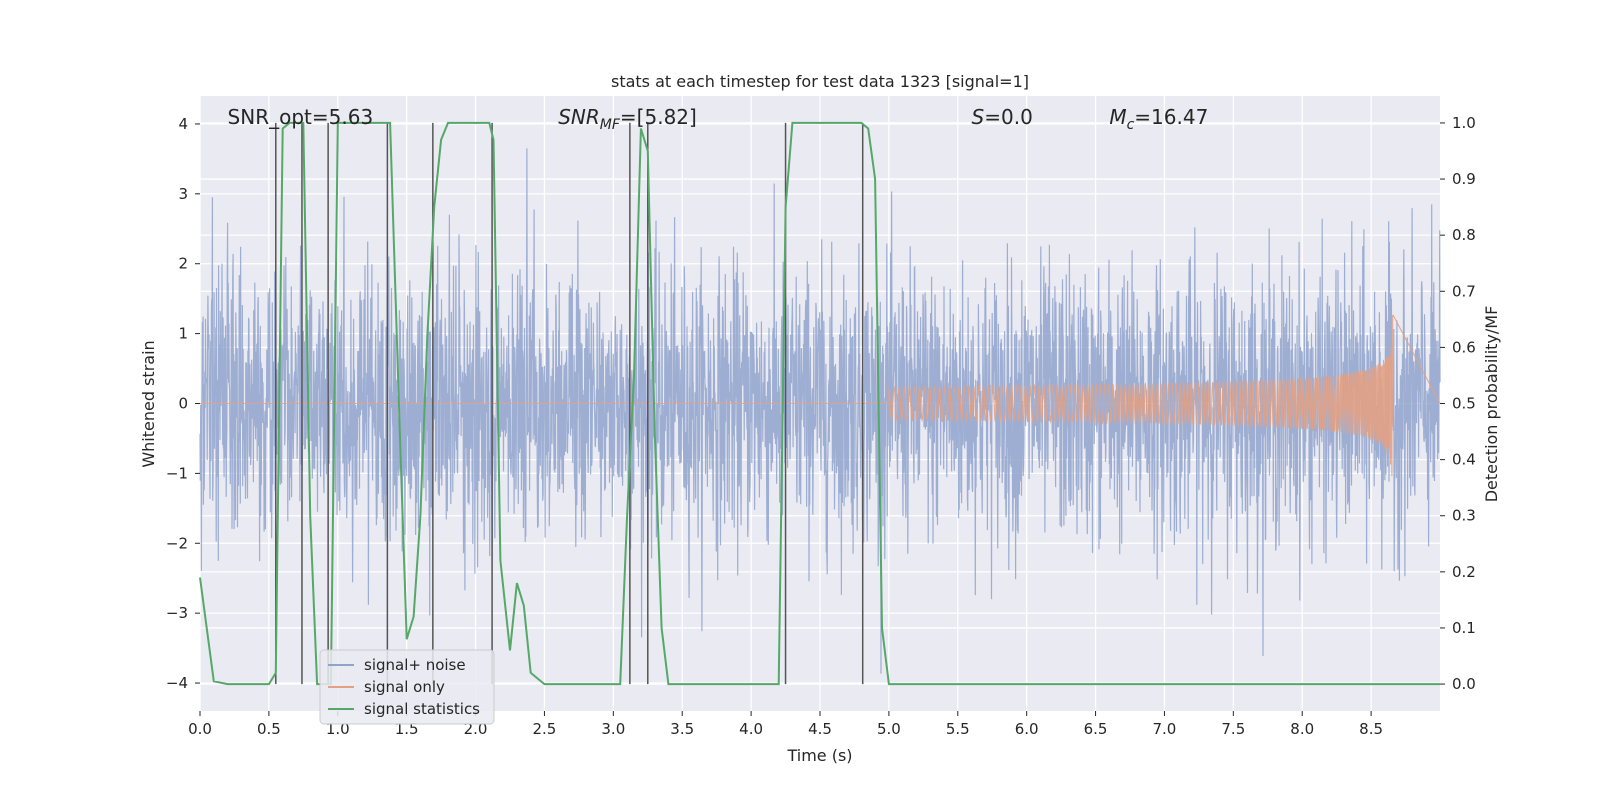 The image size is (1600, 800). Describe the element at coordinates (183, 334) in the screenshot. I see `y-tick-label: 1` at that location.